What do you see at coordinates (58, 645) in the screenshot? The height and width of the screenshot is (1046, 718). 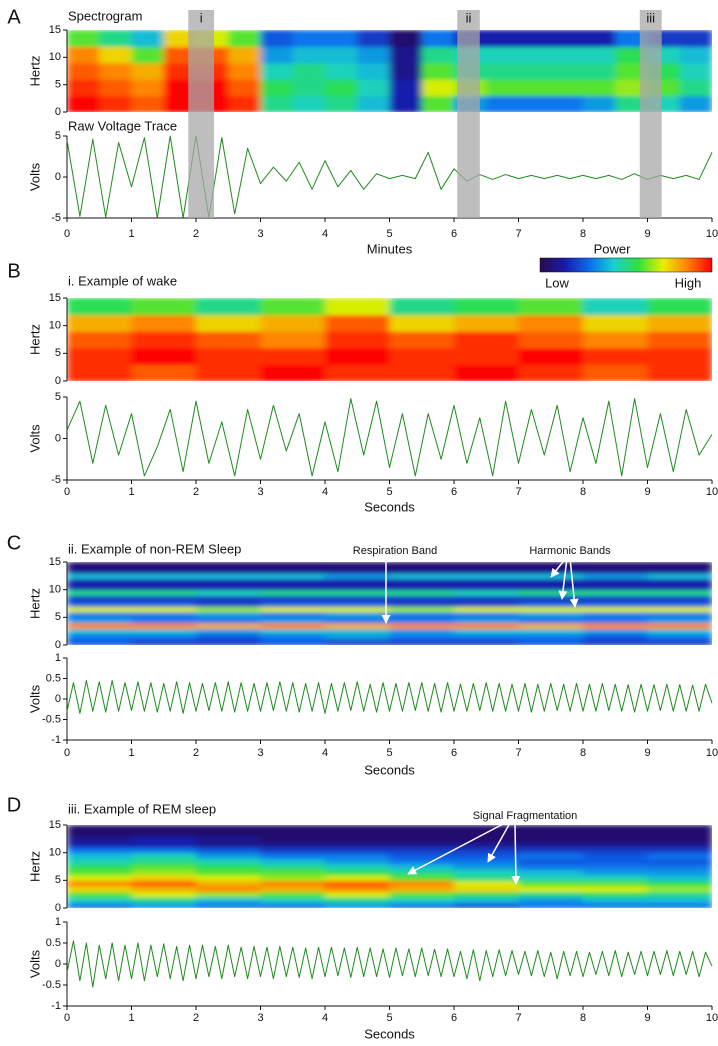 I see `y-tick-label: 0` at bounding box center [58, 645].